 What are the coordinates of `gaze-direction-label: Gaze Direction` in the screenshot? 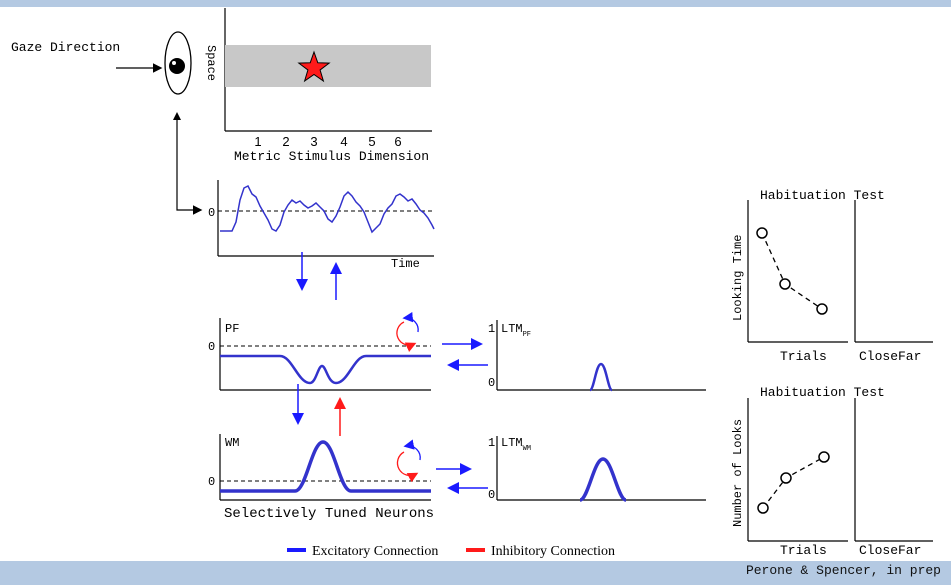 It's located at (65, 47).